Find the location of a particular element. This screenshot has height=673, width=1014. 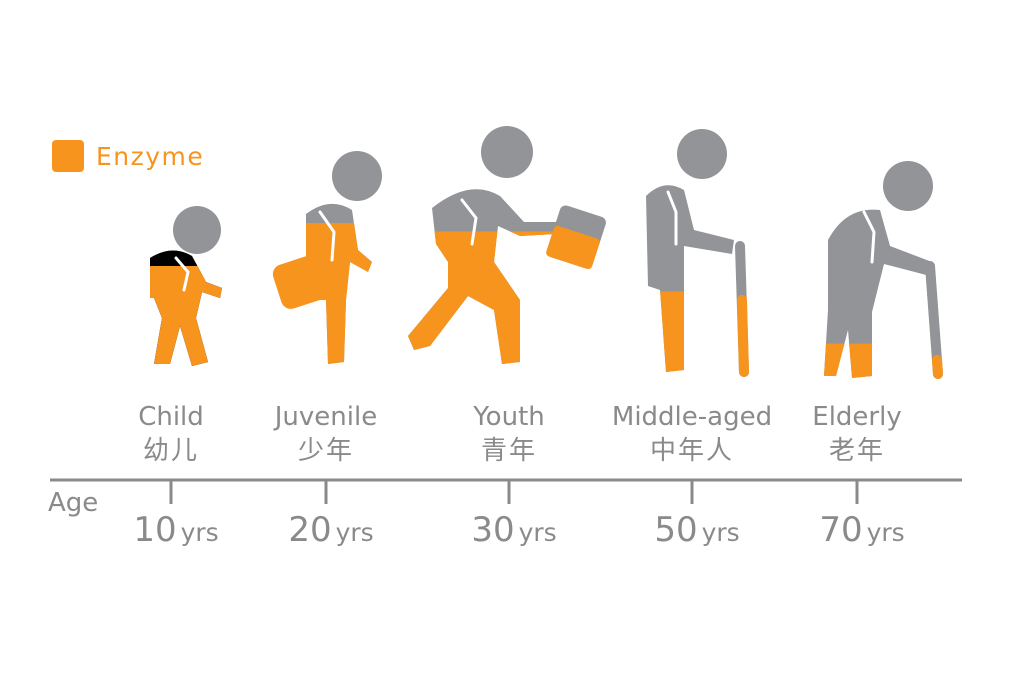

figure-youth is located at coordinates (507, 245).